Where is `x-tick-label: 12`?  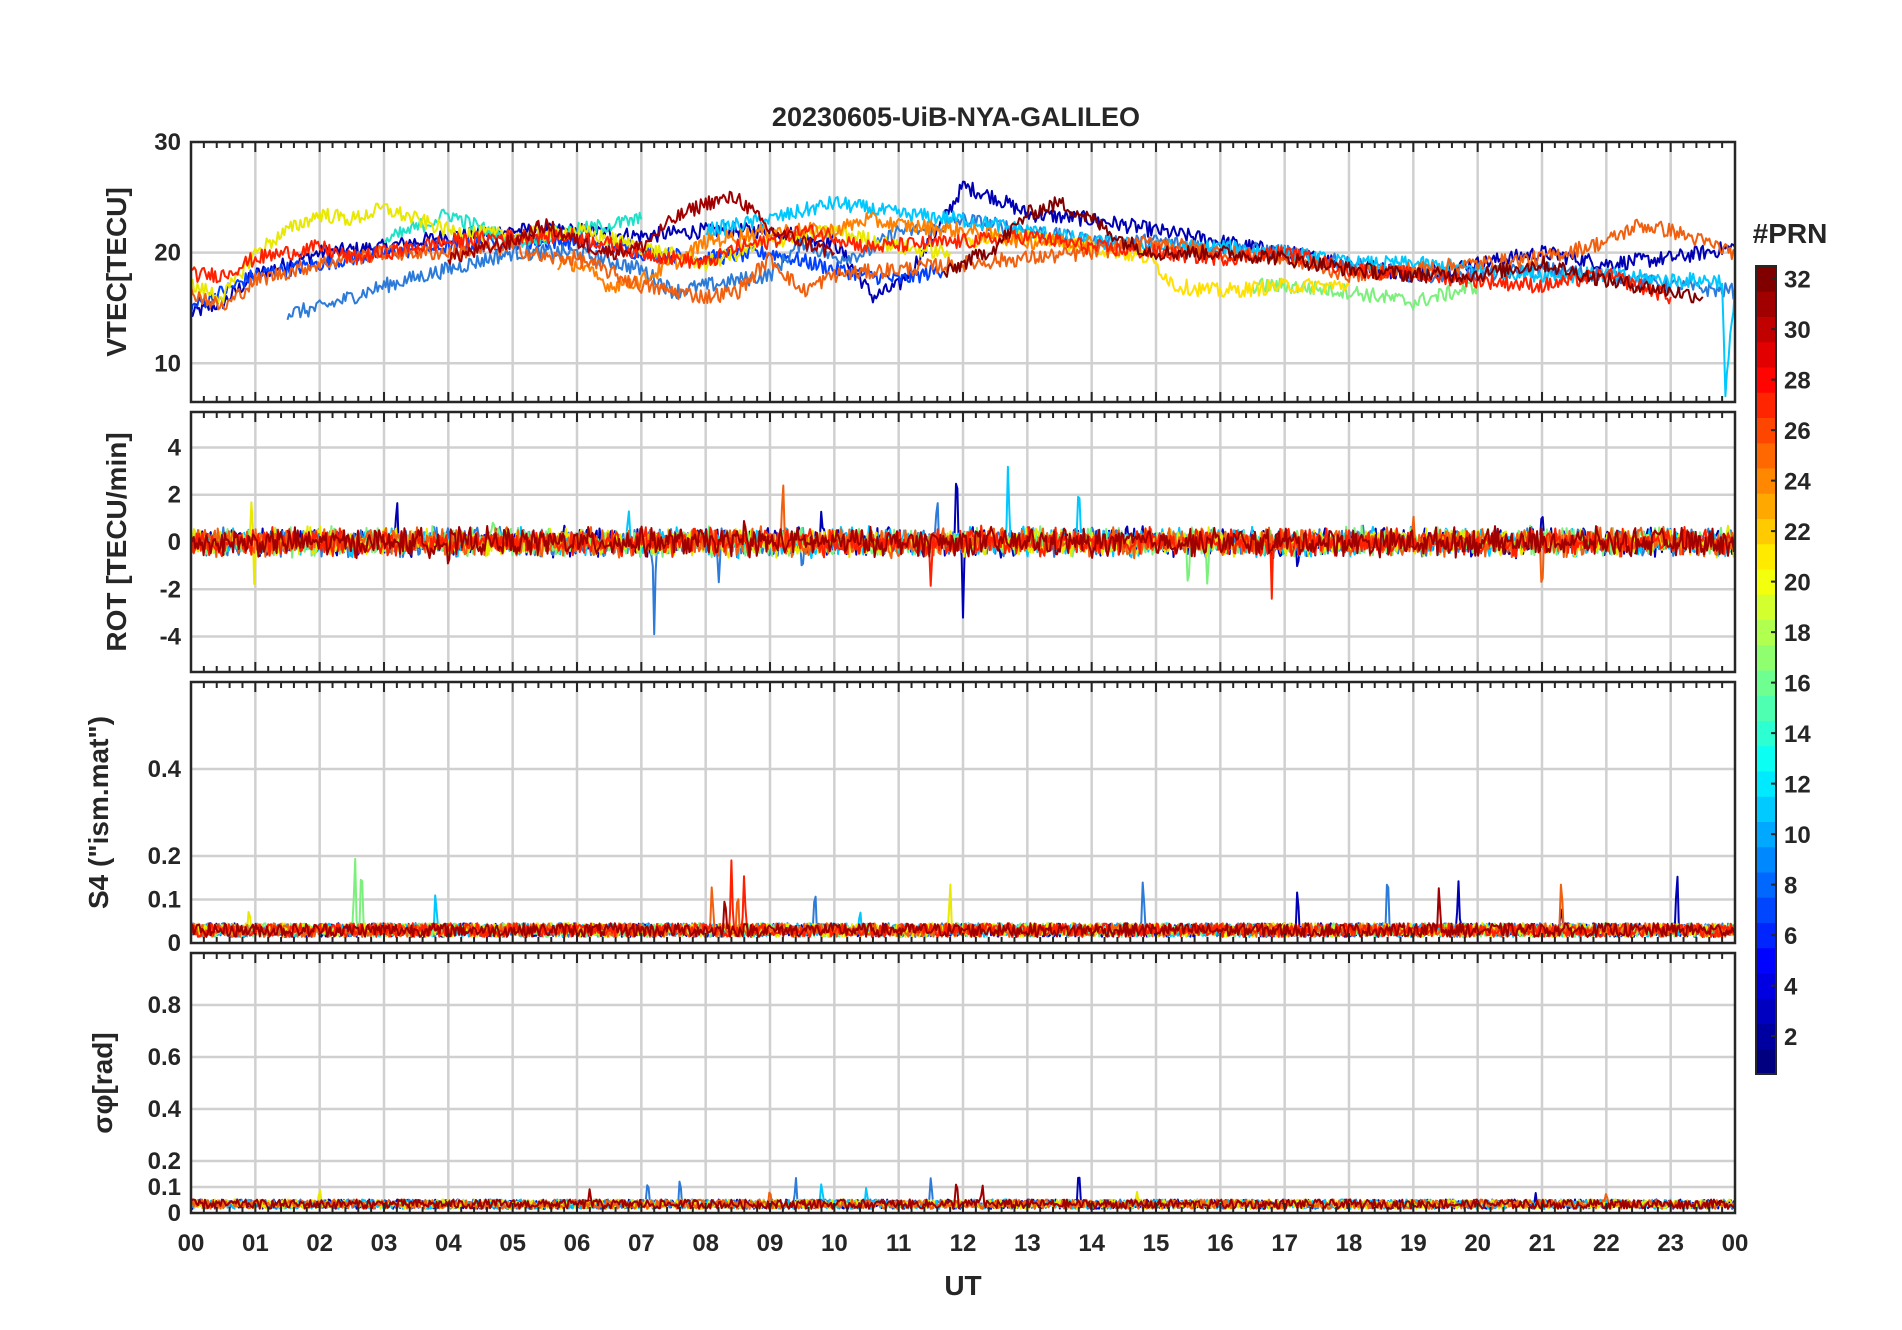 x-tick-label: 12 is located at coordinates (963, 1243).